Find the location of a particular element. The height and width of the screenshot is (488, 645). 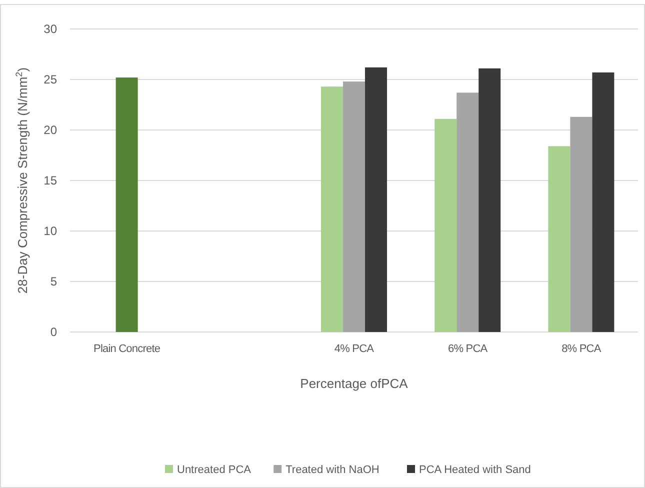

x-tick-label: 4% PCA is located at coordinates (354, 349).